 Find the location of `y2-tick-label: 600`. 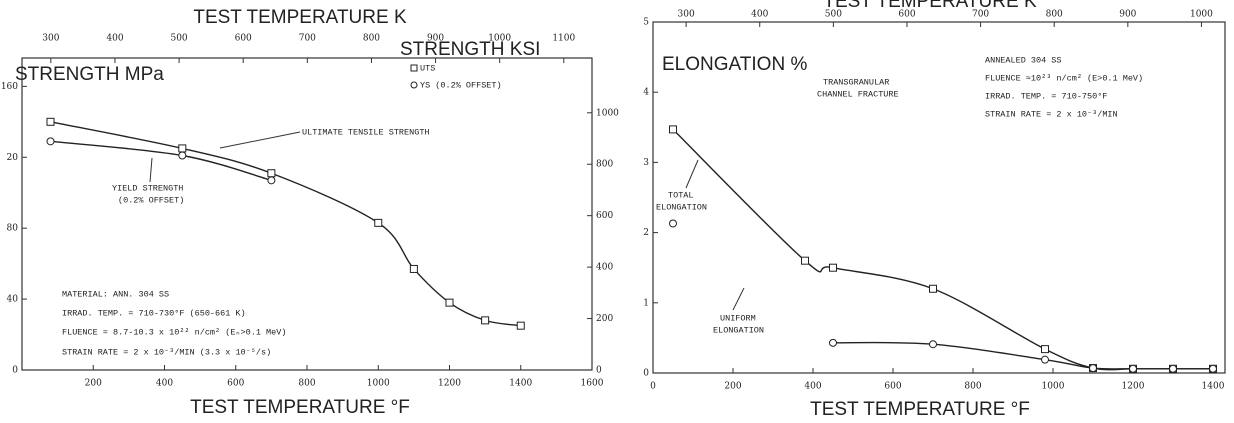

y2-tick-label: 600 is located at coordinates (604, 216).